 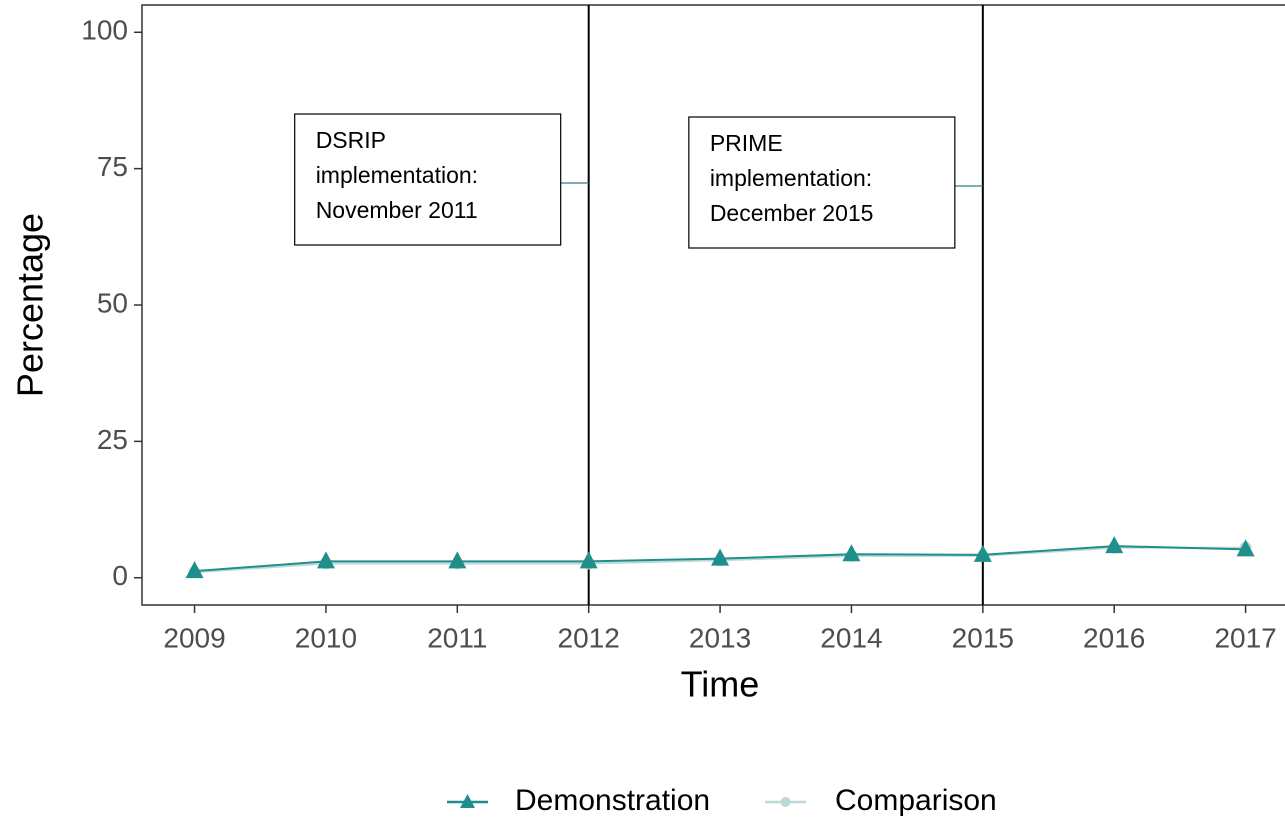 What do you see at coordinates (112, 166) in the screenshot?
I see `y-tick-label: 75` at bounding box center [112, 166].